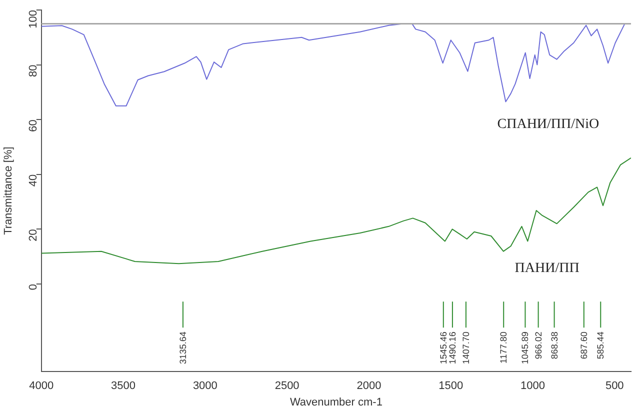 The height and width of the screenshot is (409, 632). Describe the element at coordinates (443, 348) in the screenshot. I see `ref-line-label: 1545.46` at that location.